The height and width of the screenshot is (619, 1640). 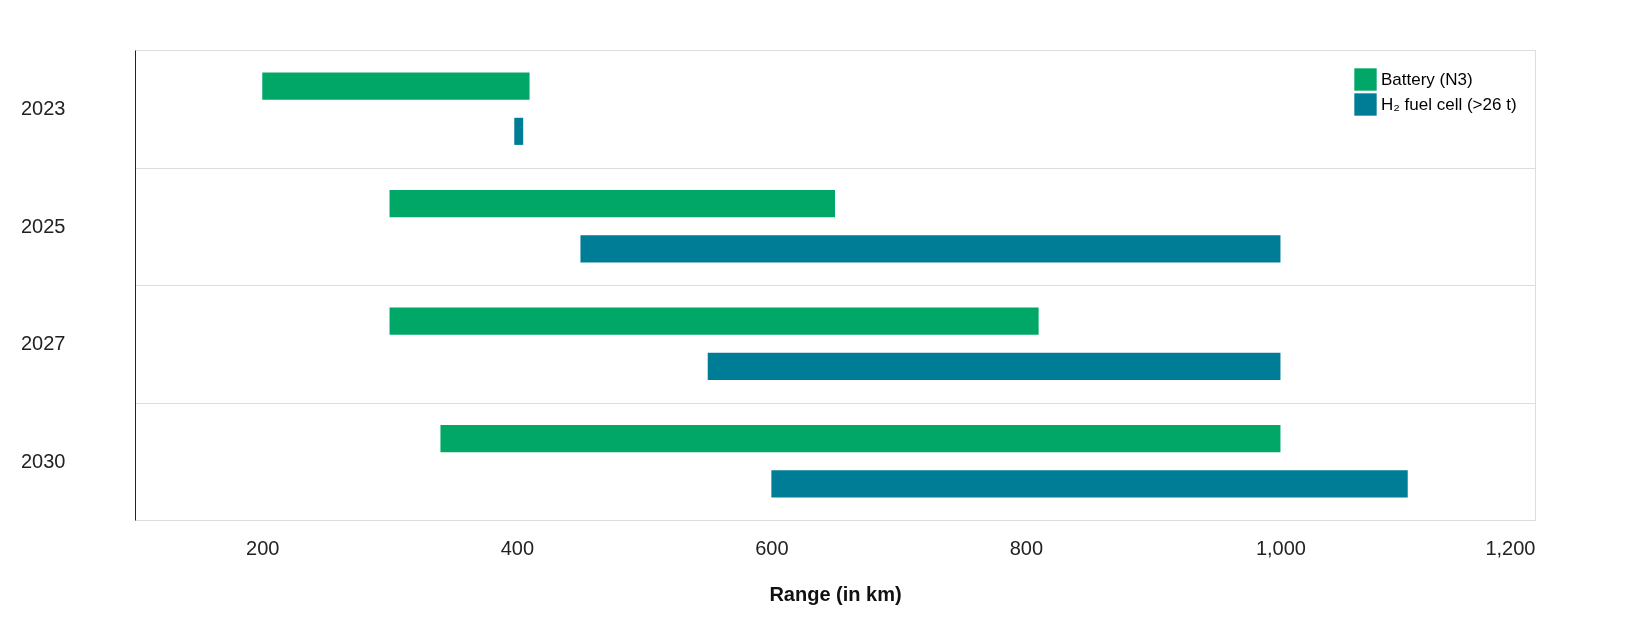 What do you see at coordinates (772, 547) in the screenshot?
I see `x-tick-label: 600` at bounding box center [772, 547].